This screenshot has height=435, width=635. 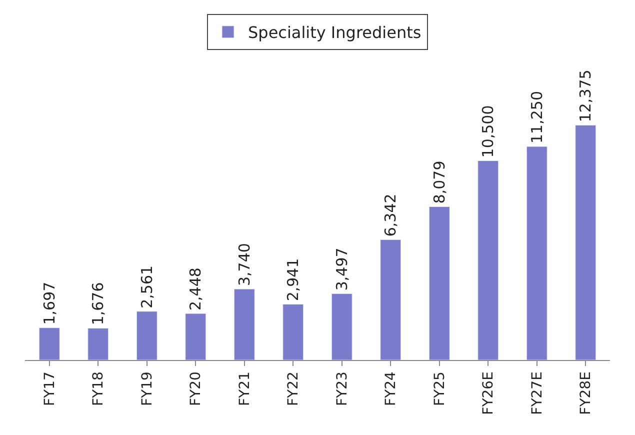 I want to click on data-label: 2,561, so click(x=147, y=286).